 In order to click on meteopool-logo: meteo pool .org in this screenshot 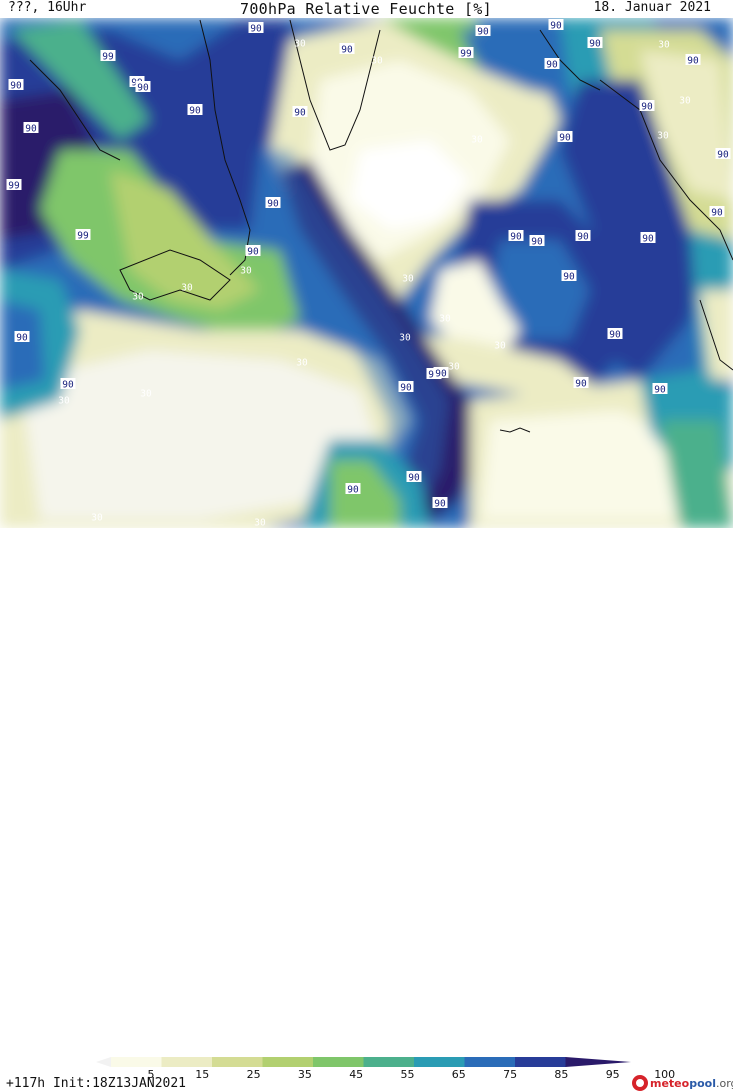, I will do `click(682, 1083)`.